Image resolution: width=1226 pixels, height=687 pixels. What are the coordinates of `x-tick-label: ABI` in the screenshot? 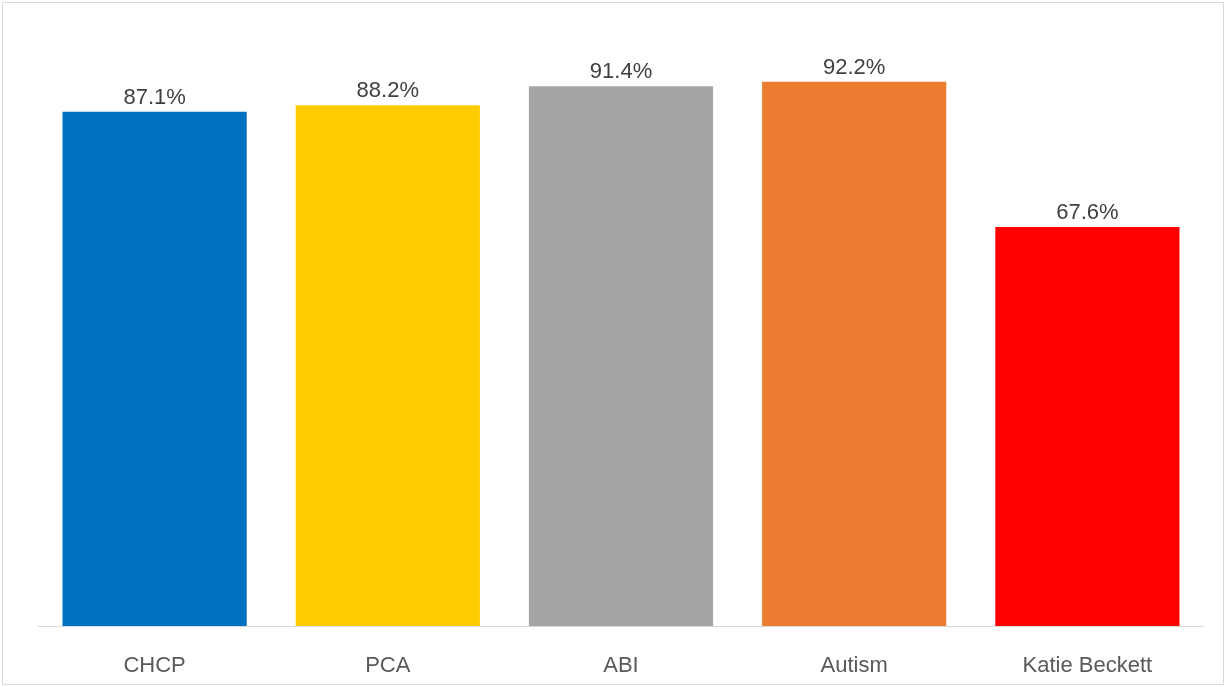 It's located at (621, 664).